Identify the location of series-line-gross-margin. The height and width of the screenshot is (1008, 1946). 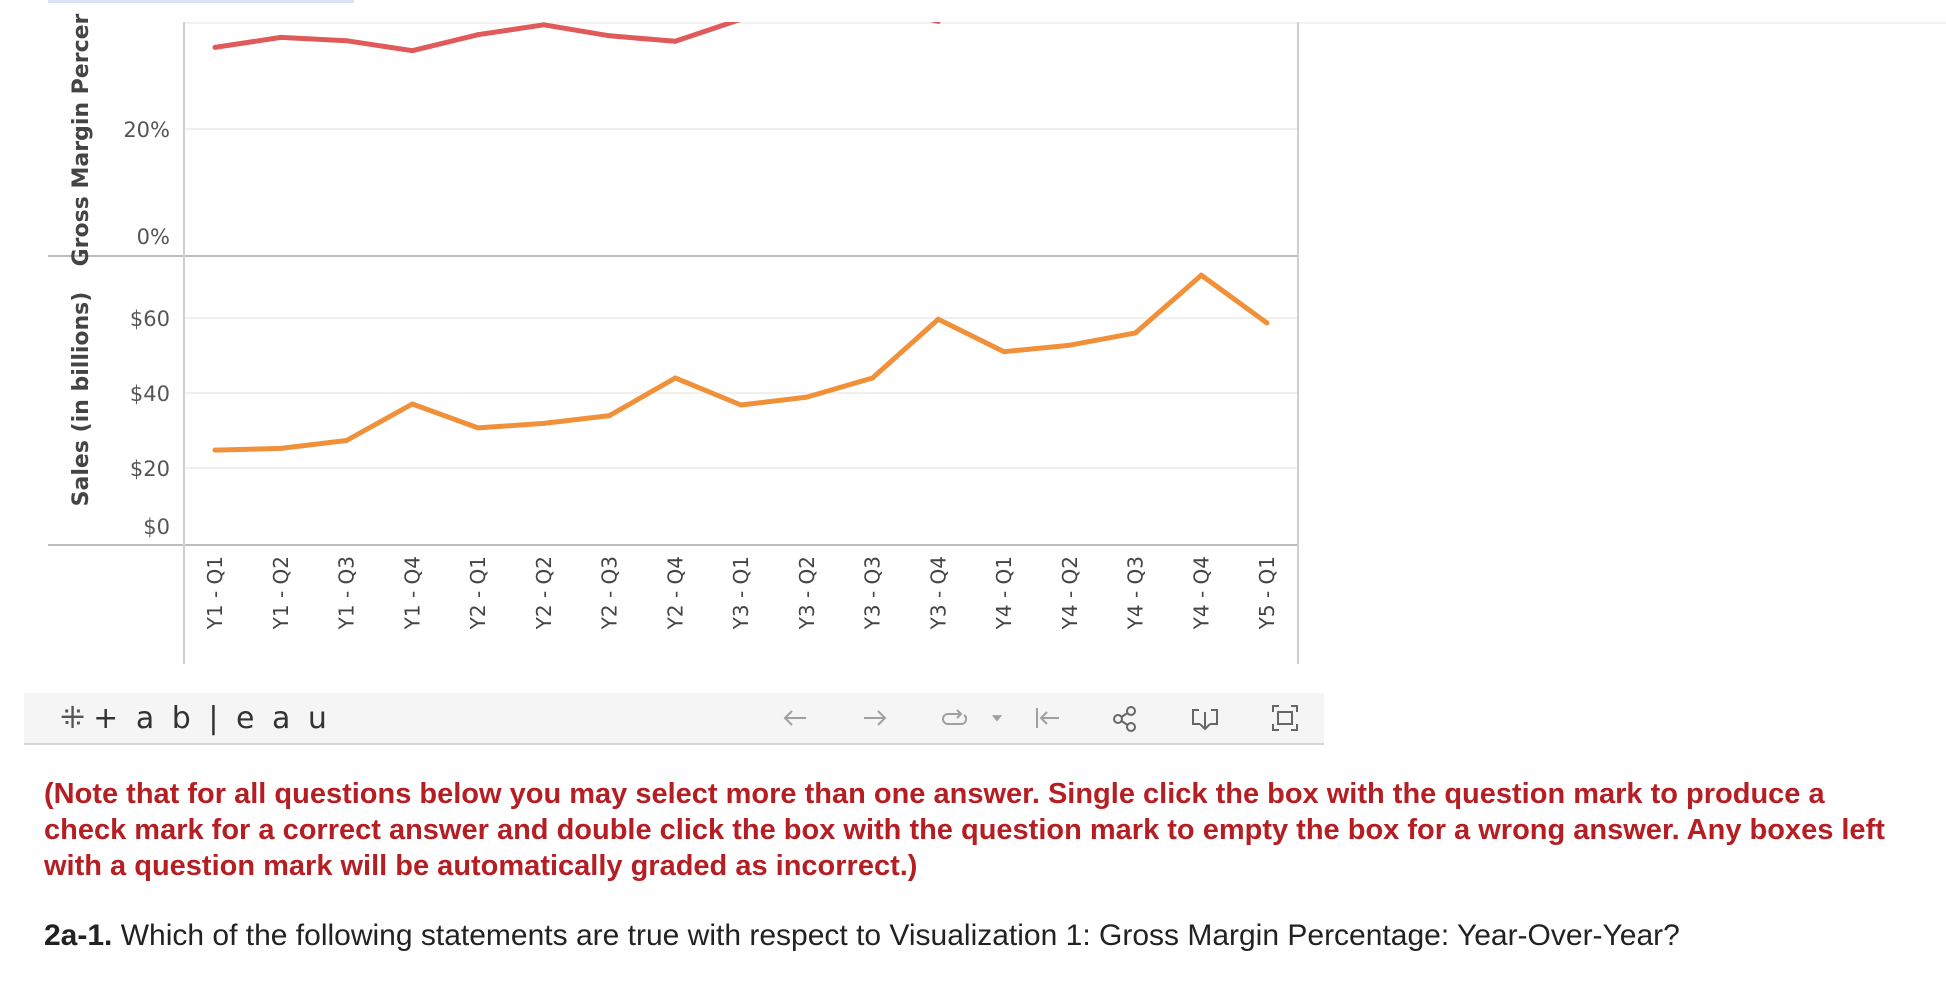
(576, 38).